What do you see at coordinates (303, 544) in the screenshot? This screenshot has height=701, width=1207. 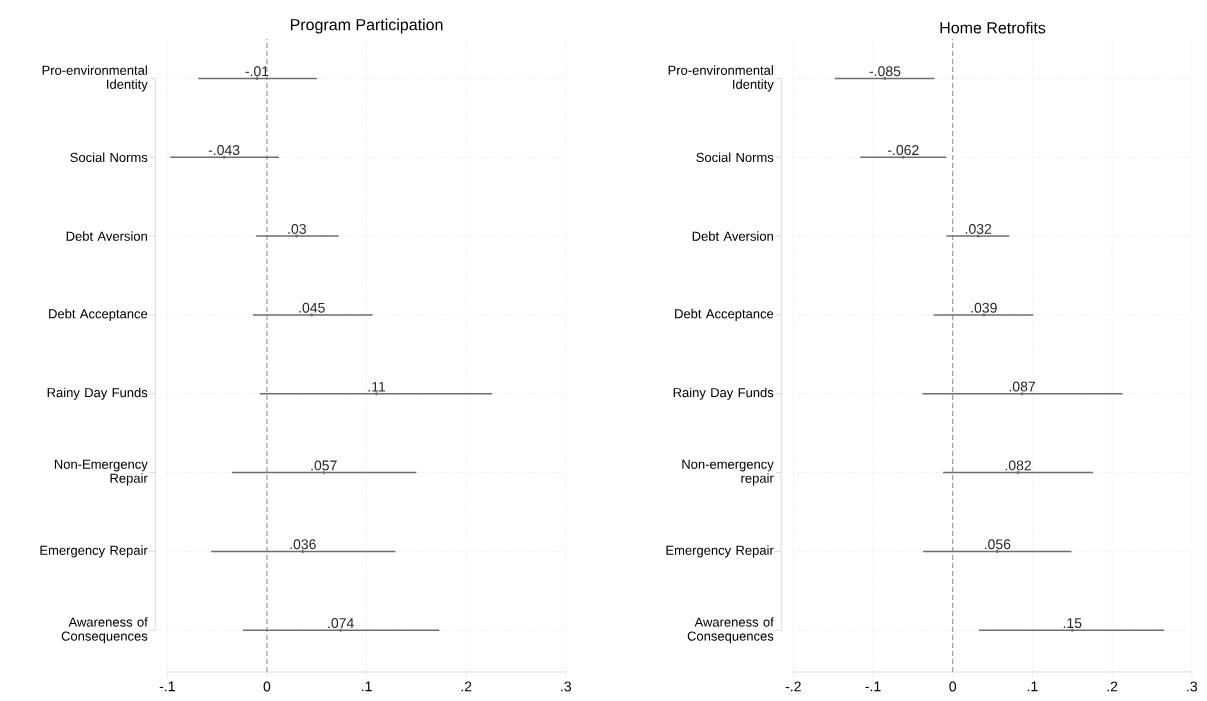 I see `data-label: .036` at bounding box center [303, 544].